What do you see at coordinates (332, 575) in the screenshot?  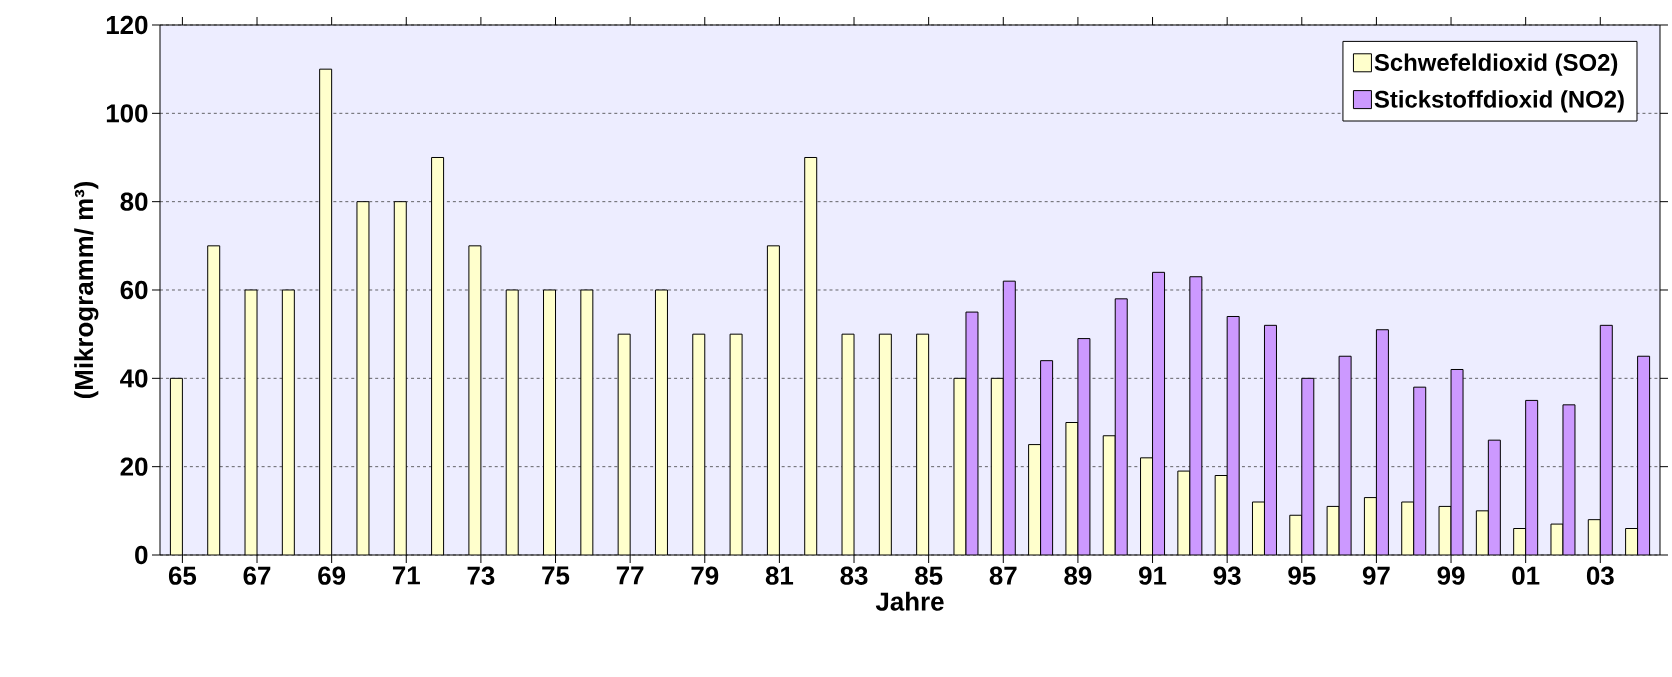 I see `x-tick-label: 69` at bounding box center [332, 575].